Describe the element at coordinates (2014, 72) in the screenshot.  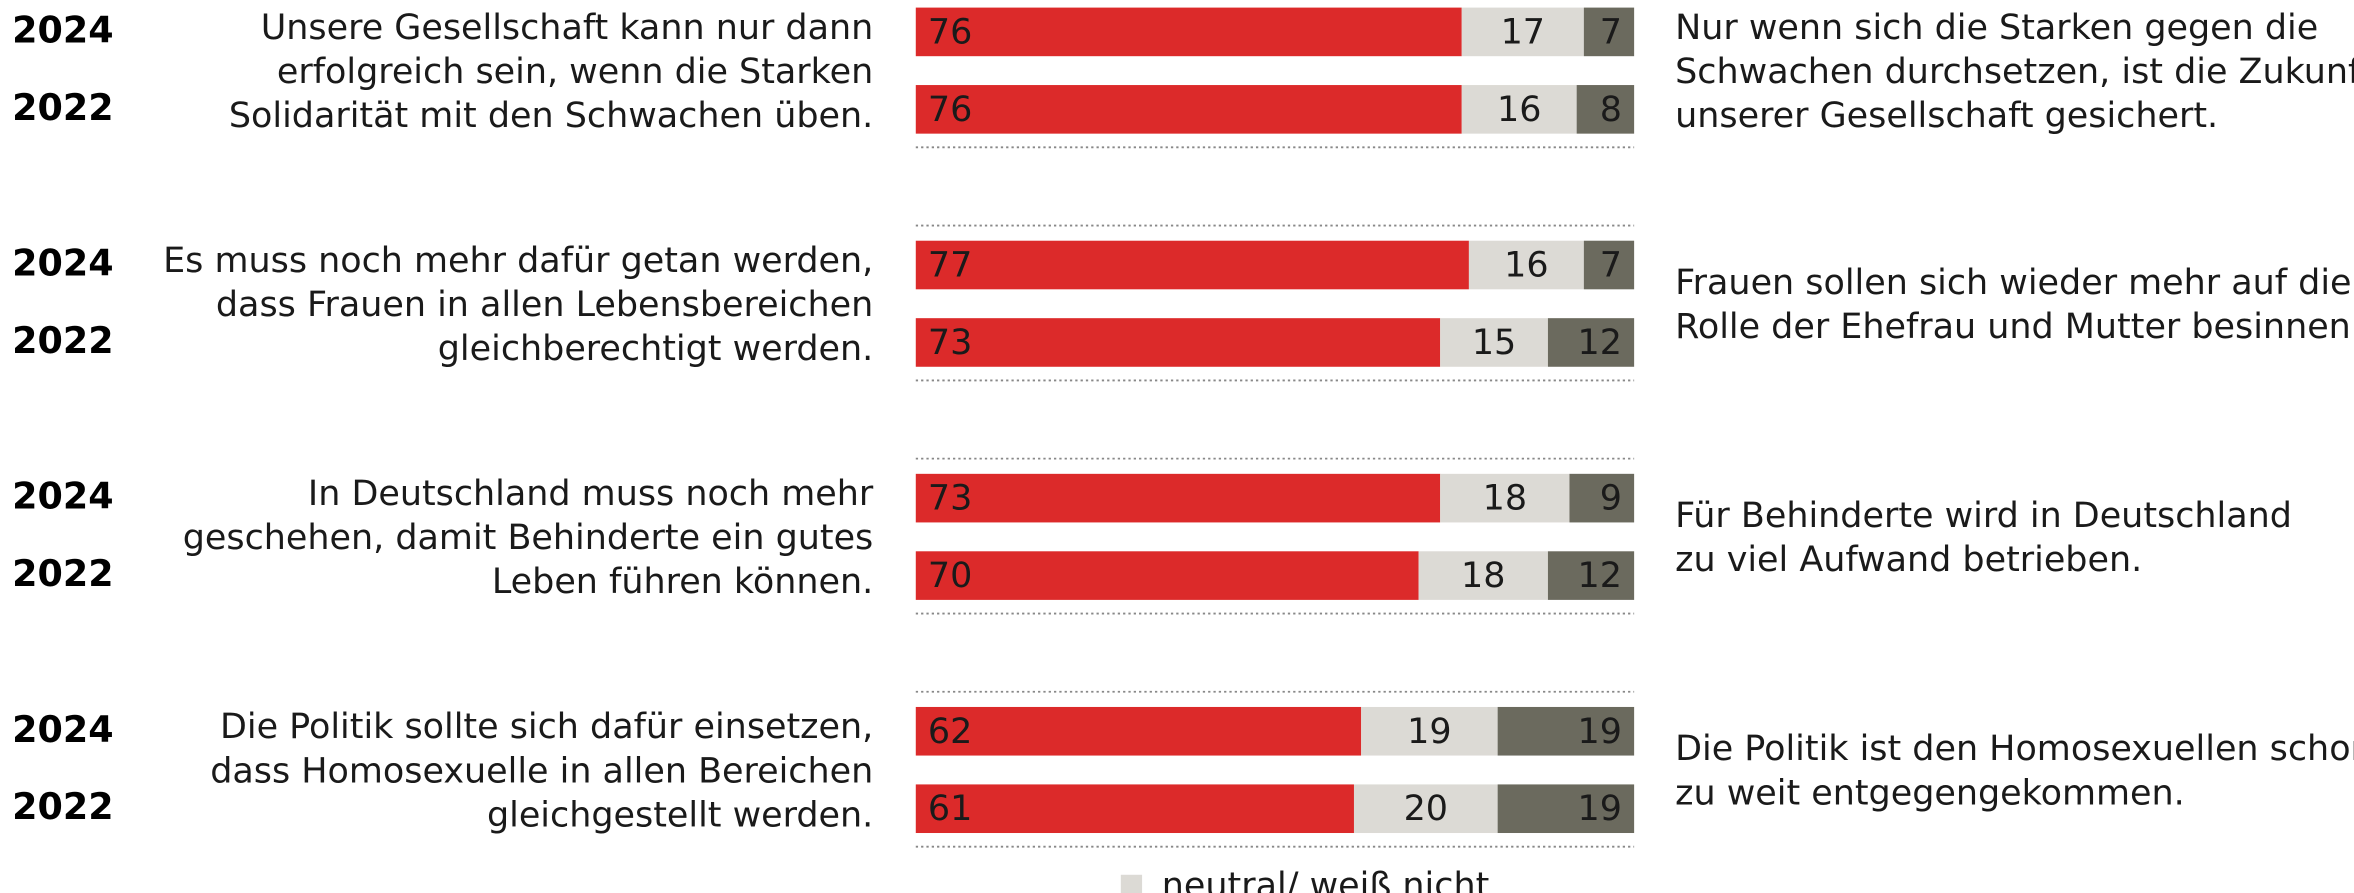
I see `right-statement: Schwachen durchsetzen, ist die Zukunft` at that location.